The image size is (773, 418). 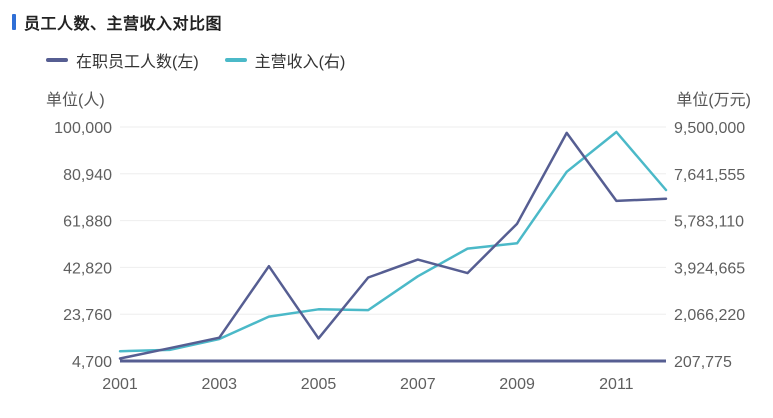 I want to click on left-axis-unit: 单位(人), so click(x=75, y=100).